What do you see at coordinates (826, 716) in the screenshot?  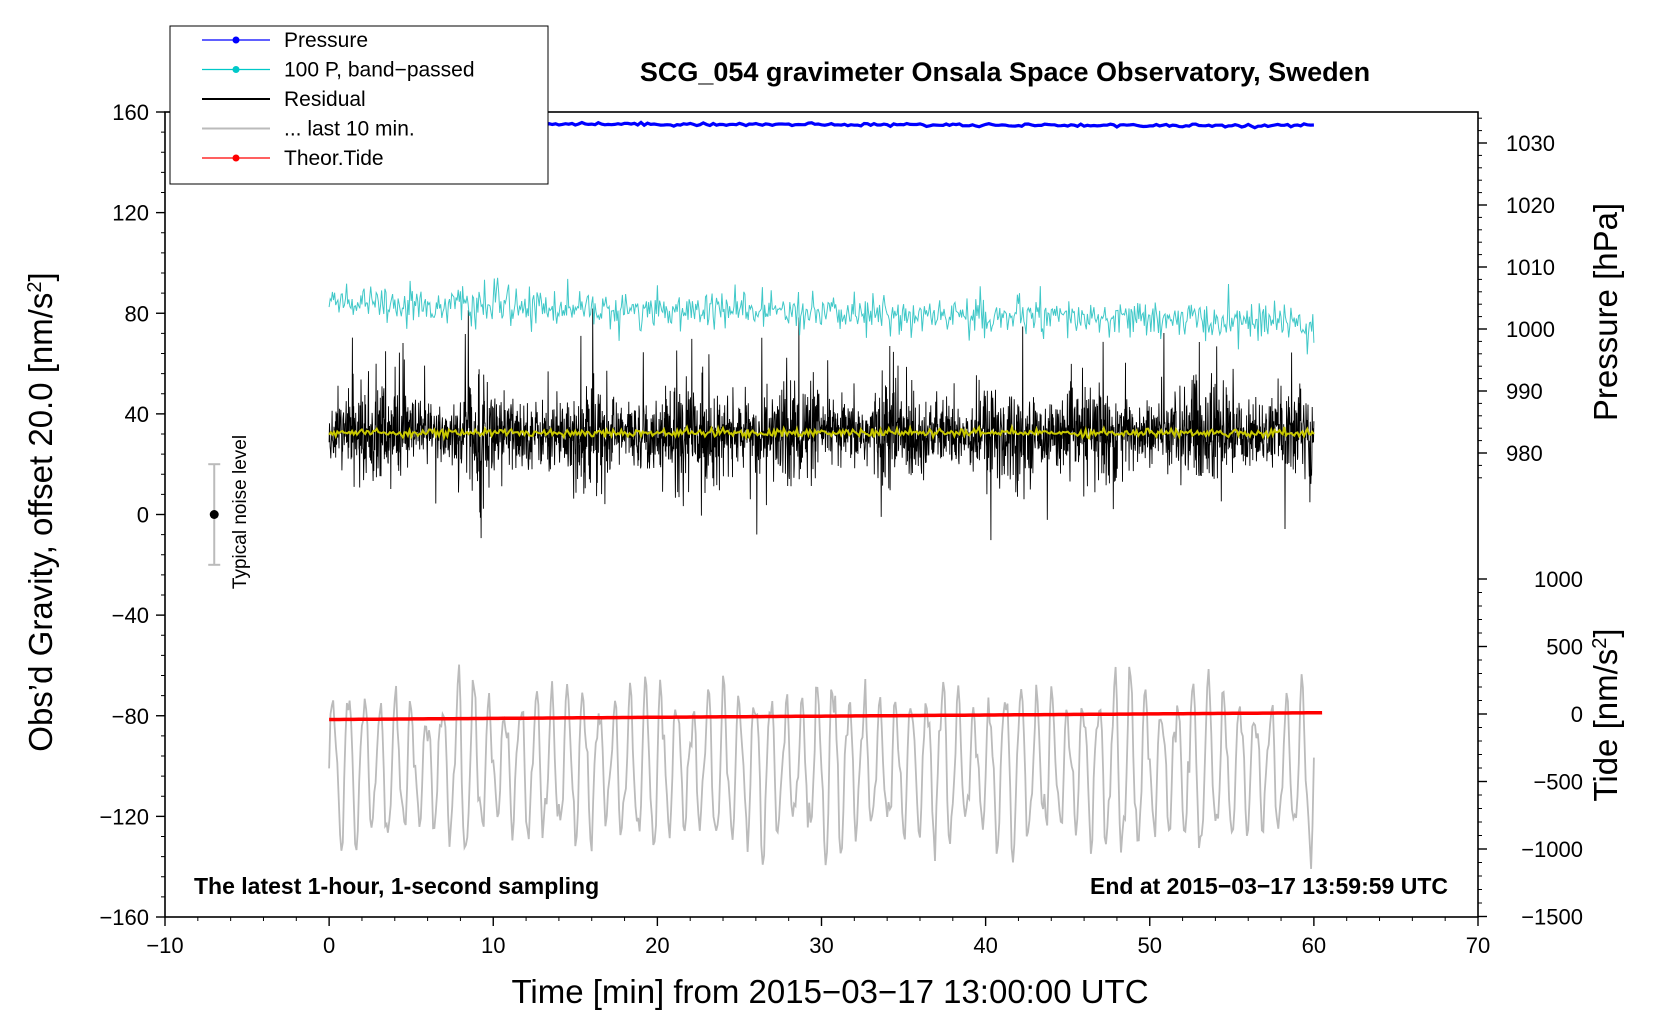 I see `series-theor-tide` at bounding box center [826, 716].